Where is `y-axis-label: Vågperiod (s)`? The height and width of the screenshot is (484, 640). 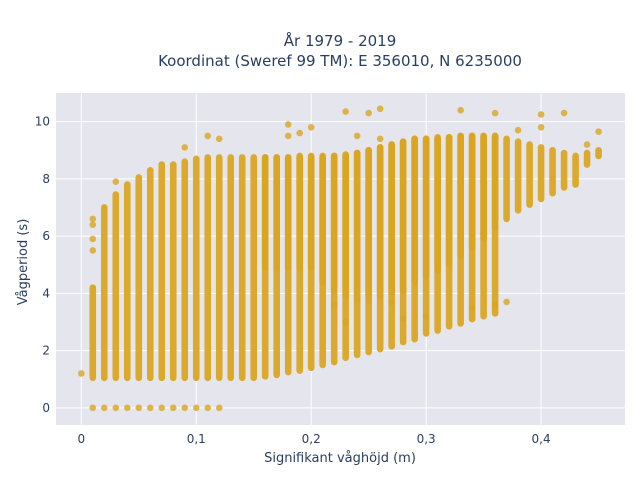
y-axis-label: Vågperiod (s) is located at coordinates (23, 262).